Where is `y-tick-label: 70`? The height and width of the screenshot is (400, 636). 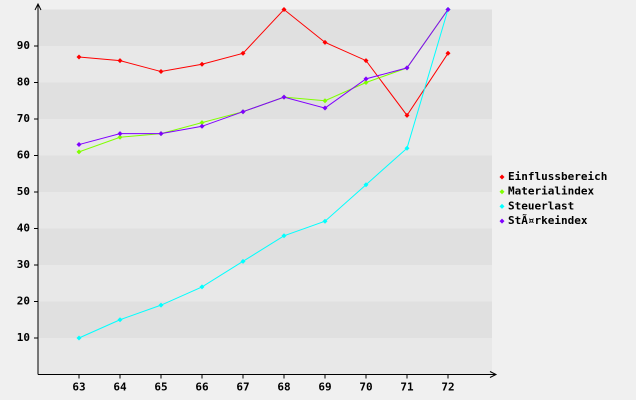 y-tick-label: 70 is located at coordinates (23, 118).